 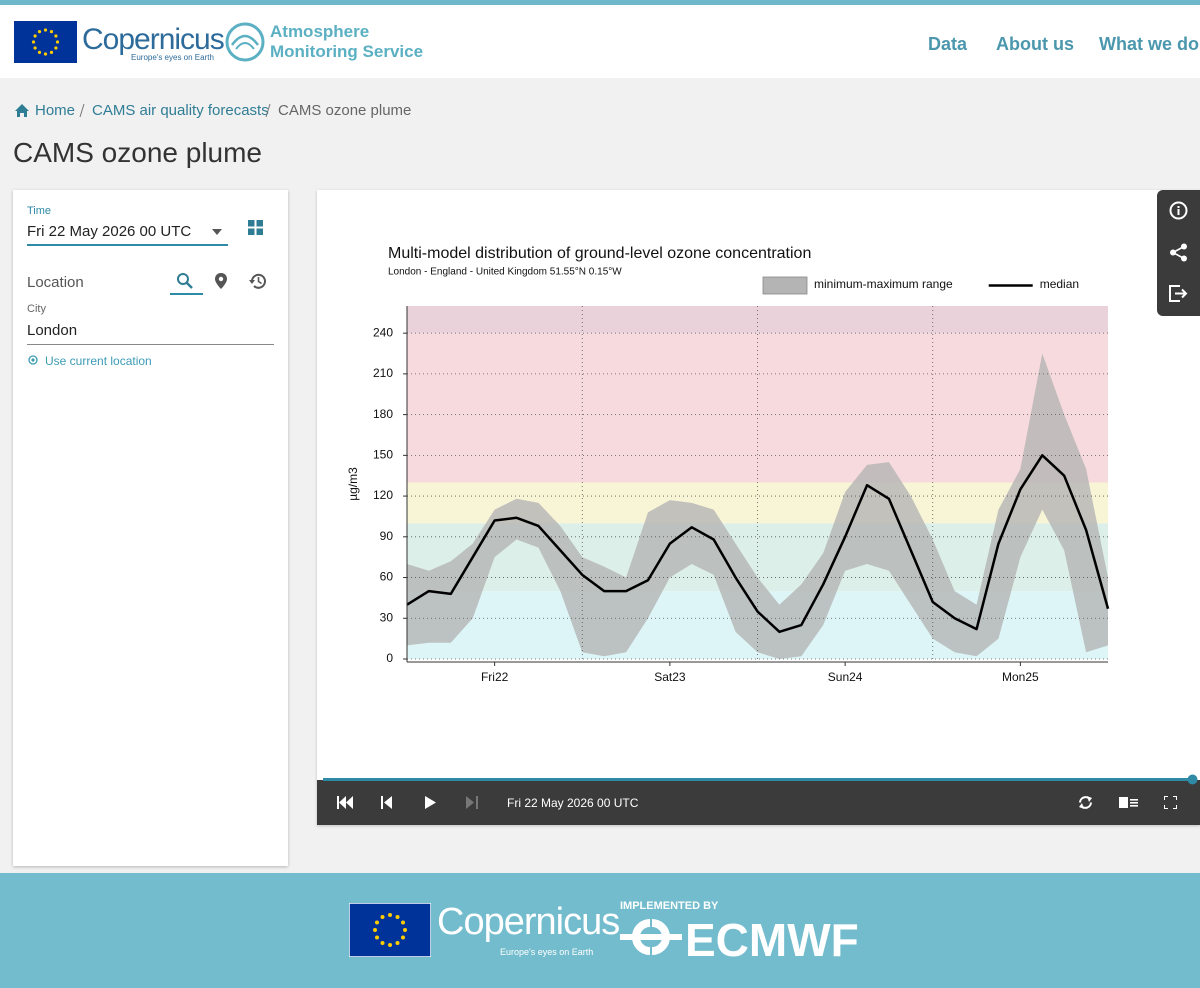 What do you see at coordinates (383, 495) in the screenshot?
I see `y-tick-label: 120` at bounding box center [383, 495].